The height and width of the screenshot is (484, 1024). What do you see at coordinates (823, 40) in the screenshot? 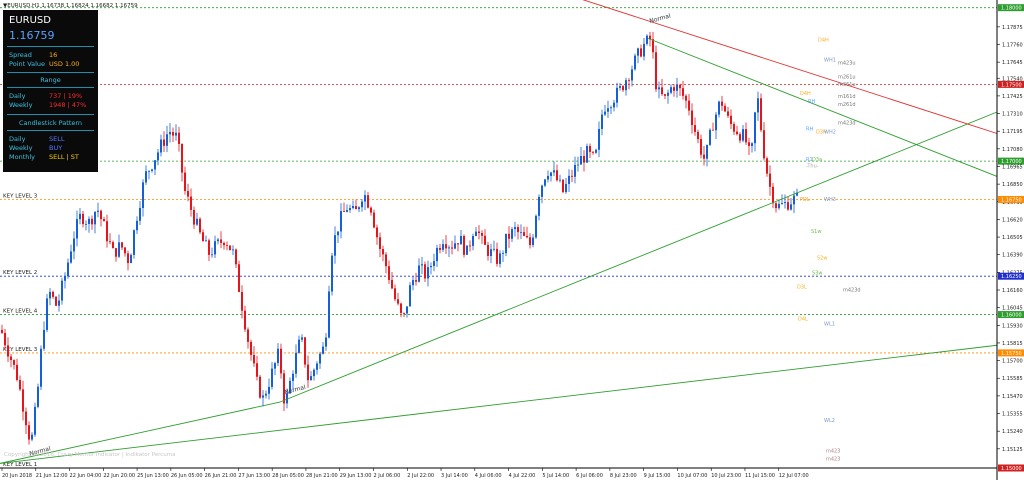
I see `pivot-label: D4H` at bounding box center [823, 40].